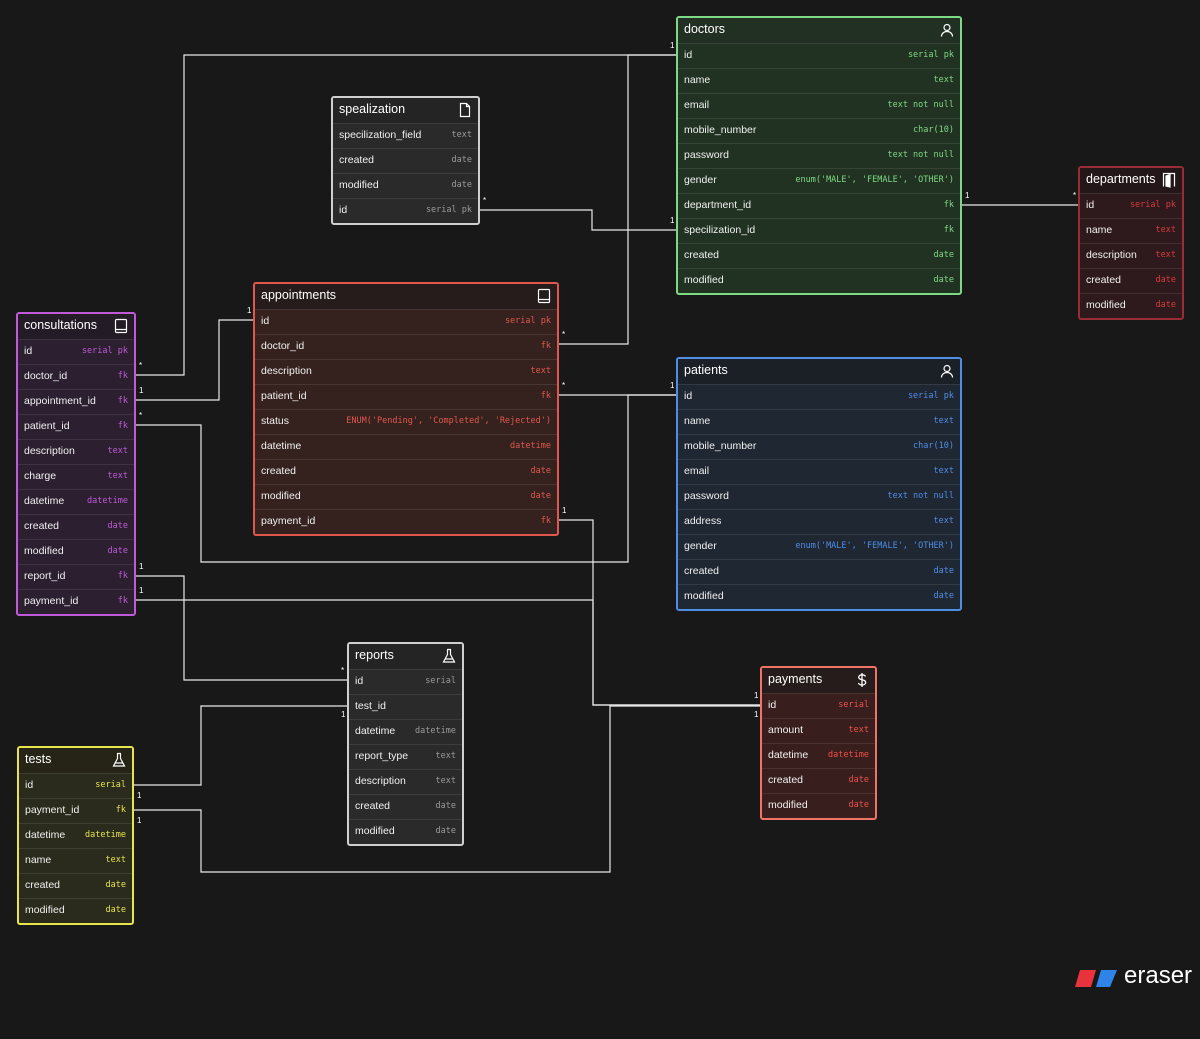  What do you see at coordinates (405, 706) in the screenshot?
I see `reports-field-test-id: test_id` at bounding box center [405, 706].